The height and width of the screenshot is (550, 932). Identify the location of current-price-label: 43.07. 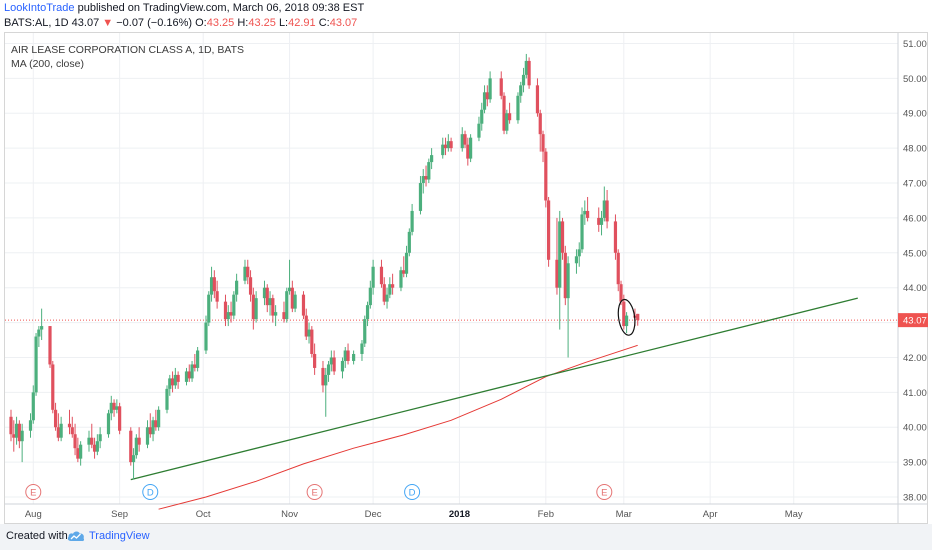
(915, 321).